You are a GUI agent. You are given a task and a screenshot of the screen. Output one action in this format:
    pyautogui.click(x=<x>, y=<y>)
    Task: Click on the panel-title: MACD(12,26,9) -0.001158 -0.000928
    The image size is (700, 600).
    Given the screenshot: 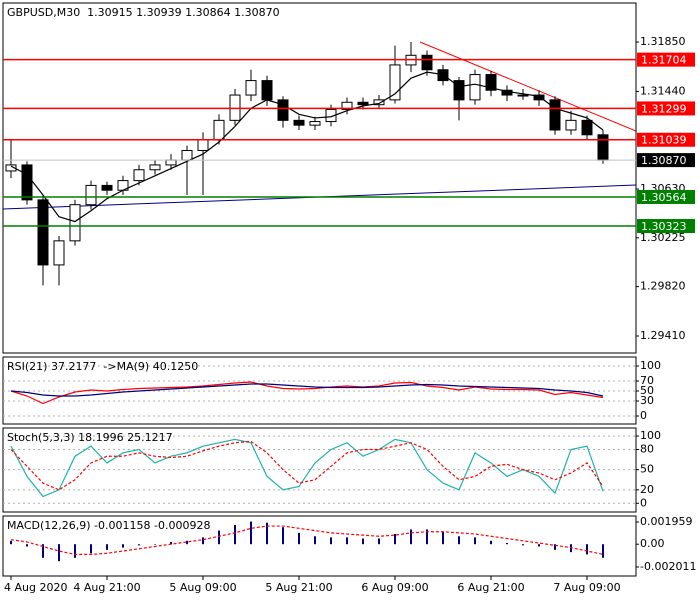 What is the action you would take?
    pyautogui.click(x=108, y=525)
    